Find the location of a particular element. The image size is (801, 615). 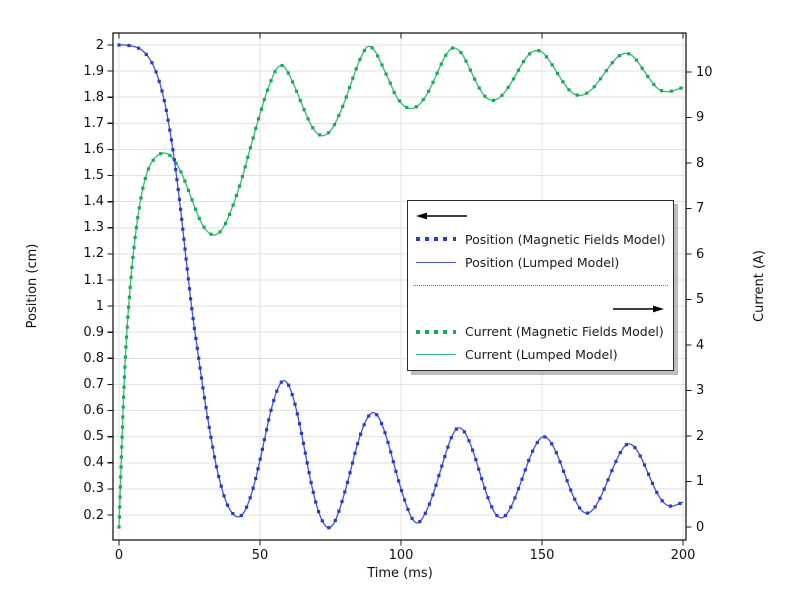

legend-key-position-dotted is located at coordinates (436, 239).